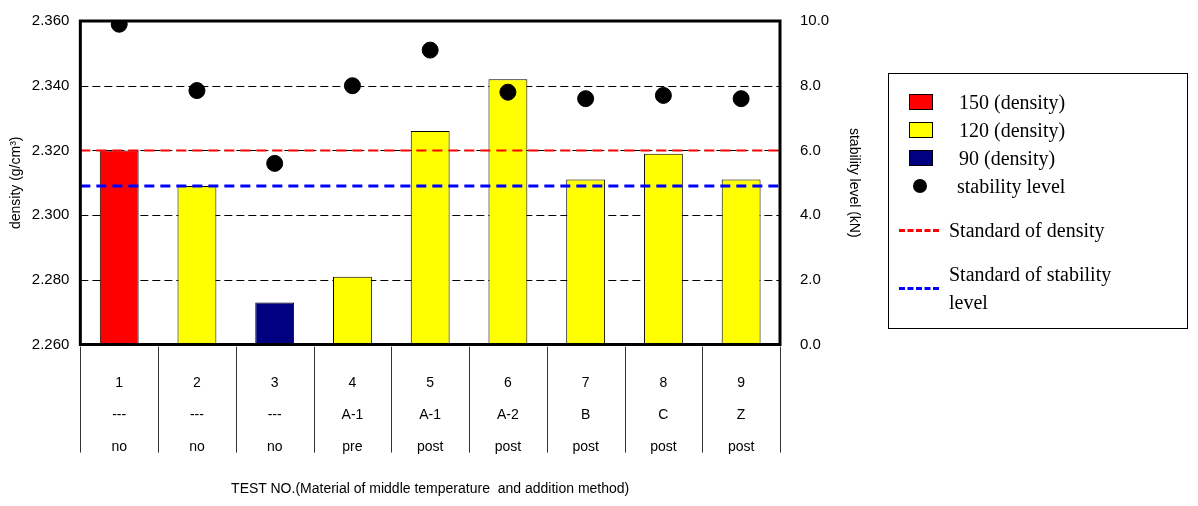 The width and height of the screenshot is (1198, 506). What do you see at coordinates (50, 149) in the screenshot?
I see `y-tick-label: 2.320` at bounding box center [50, 149].